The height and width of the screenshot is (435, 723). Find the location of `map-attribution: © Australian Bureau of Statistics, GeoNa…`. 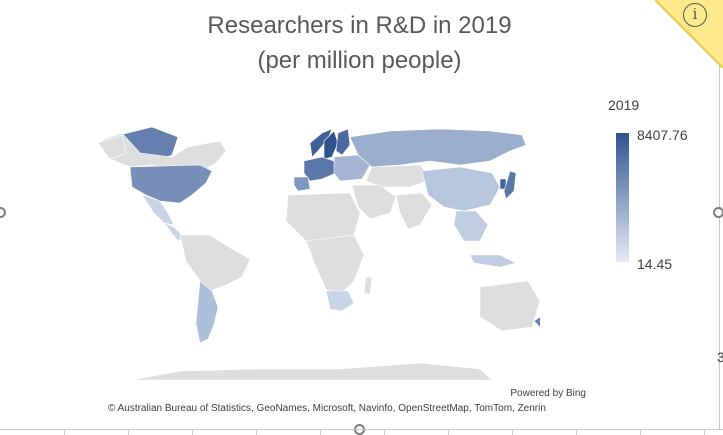

map-attribution: © Australian Bureau of Statistics, GeoNa… is located at coordinates (327, 408).